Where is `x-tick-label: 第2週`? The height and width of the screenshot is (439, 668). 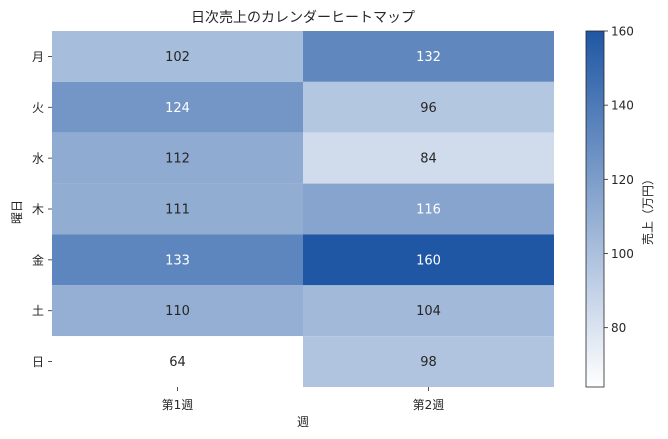
x-tick-label: 第2週 is located at coordinates (429, 405).